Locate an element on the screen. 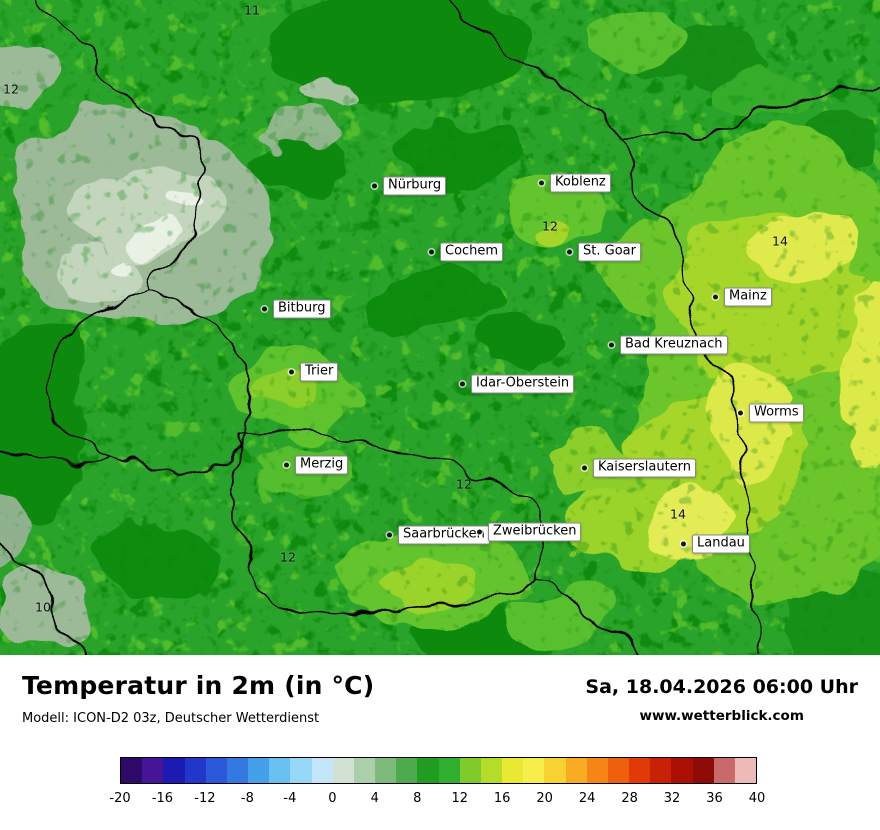  city-label: St. Goar is located at coordinates (609, 252).